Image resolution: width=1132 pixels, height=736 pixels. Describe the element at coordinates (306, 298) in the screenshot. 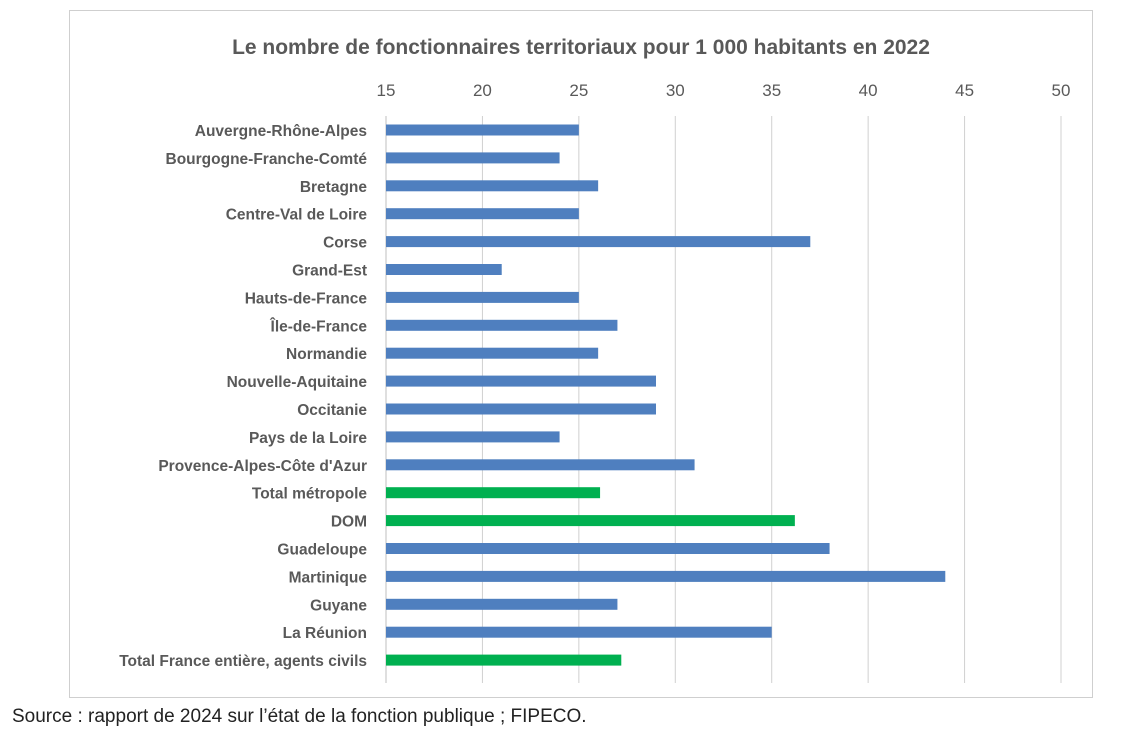

I see `category-label: Hauts-de-France` at that location.